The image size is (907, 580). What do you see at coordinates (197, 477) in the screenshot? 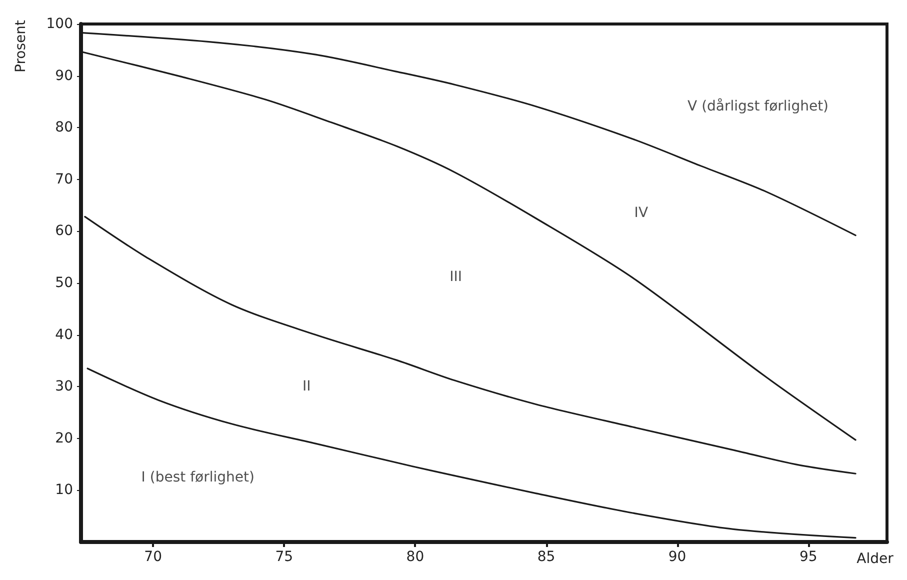
I see `annotation: I (best førlighet)` at bounding box center [197, 477].